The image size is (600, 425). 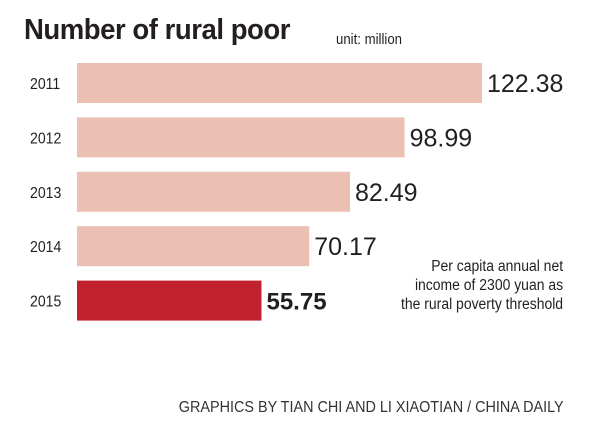 What do you see at coordinates (345, 247) in the screenshot?
I see `value-label: 70.17` at bounding box center [345, 247].